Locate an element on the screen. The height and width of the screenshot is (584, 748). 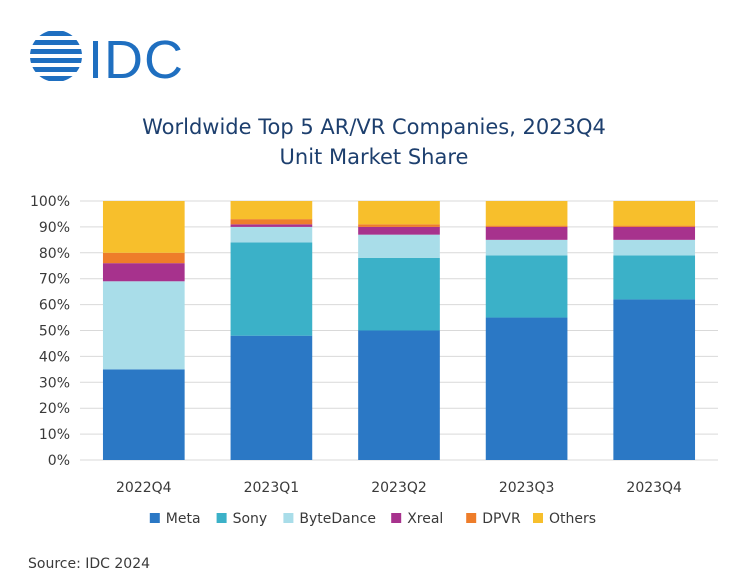
source-note: Source: IDC 2024 is located at coordinates (89, 564).